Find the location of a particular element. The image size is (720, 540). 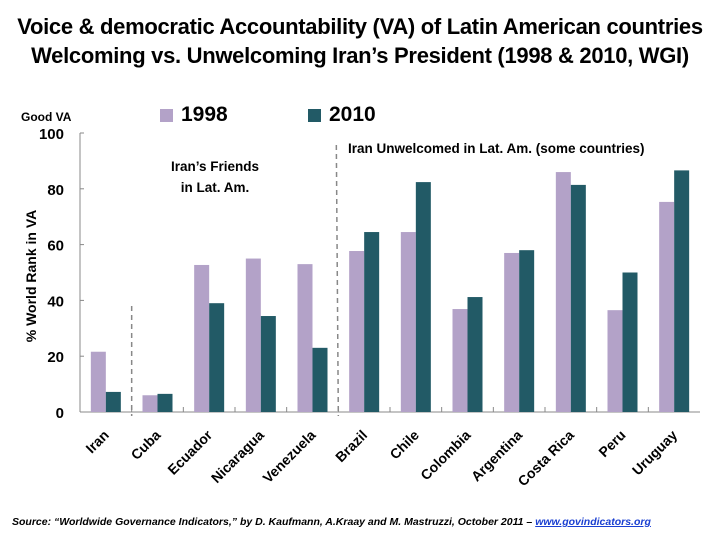

y-tick-label: 60 is located at coordinates (55, 246).